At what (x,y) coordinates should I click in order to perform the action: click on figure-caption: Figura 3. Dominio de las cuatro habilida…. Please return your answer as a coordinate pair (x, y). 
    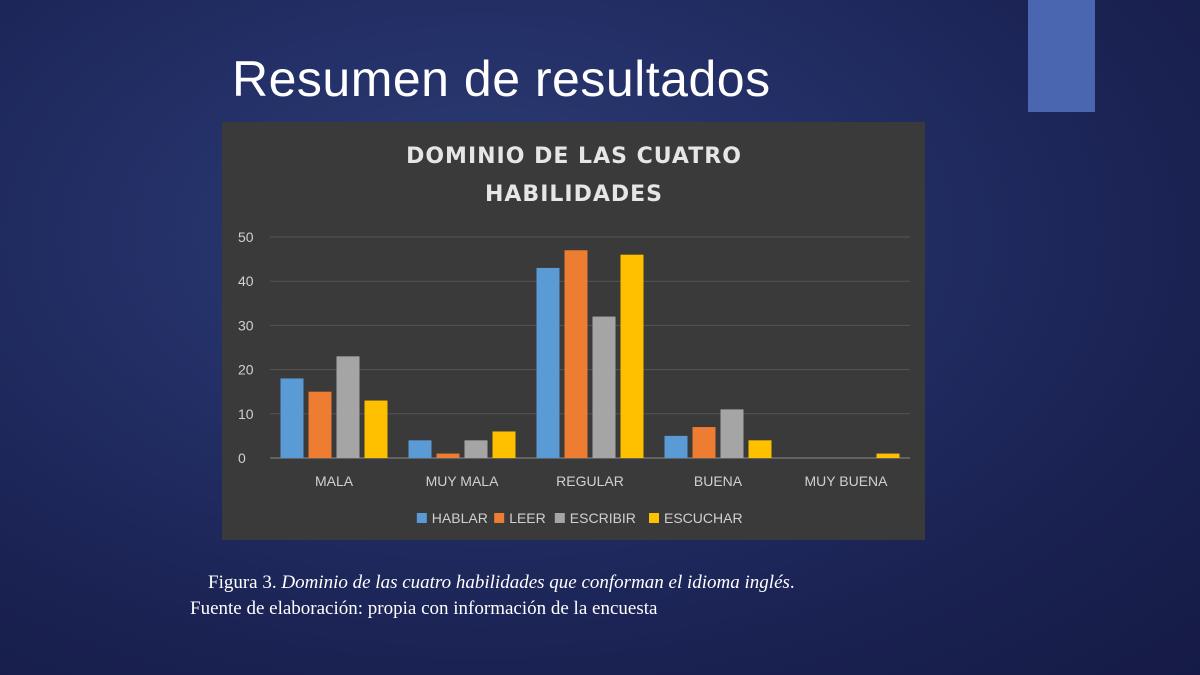
    Looking at the image, I should click on (570, 596).